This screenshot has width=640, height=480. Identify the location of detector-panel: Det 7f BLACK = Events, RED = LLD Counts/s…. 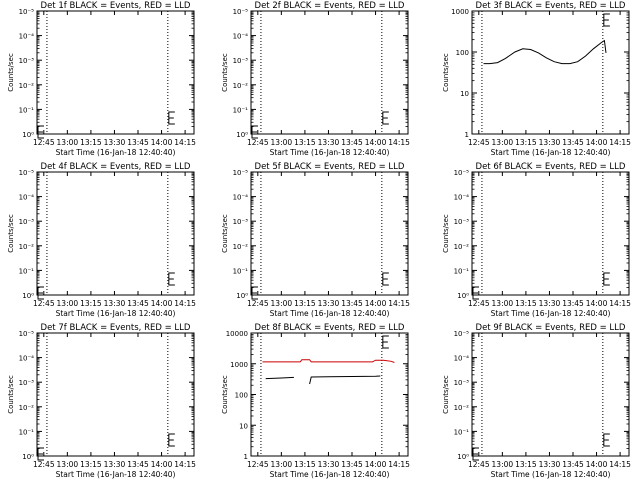
(101, 401).